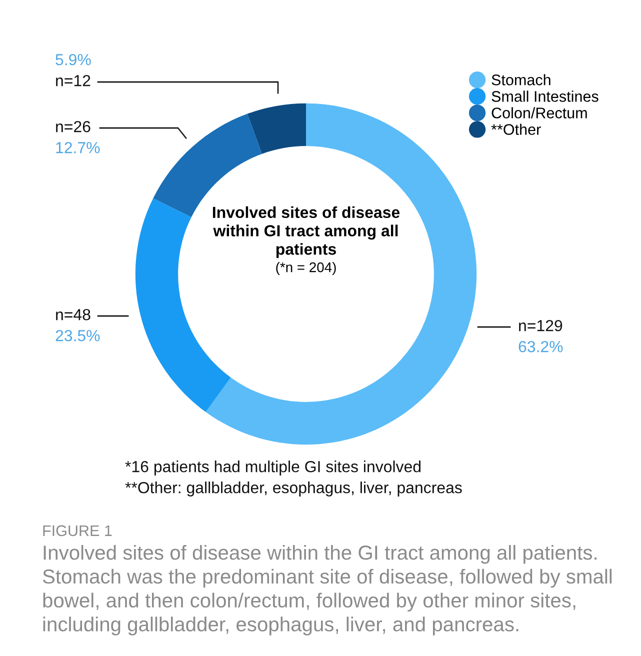 The width and height of the screenshot is (641, 656). What do you see at coordinates (77, 530) in the screenshot?
I see `caption: FIGURE 1` at bounding box center [77, 530].